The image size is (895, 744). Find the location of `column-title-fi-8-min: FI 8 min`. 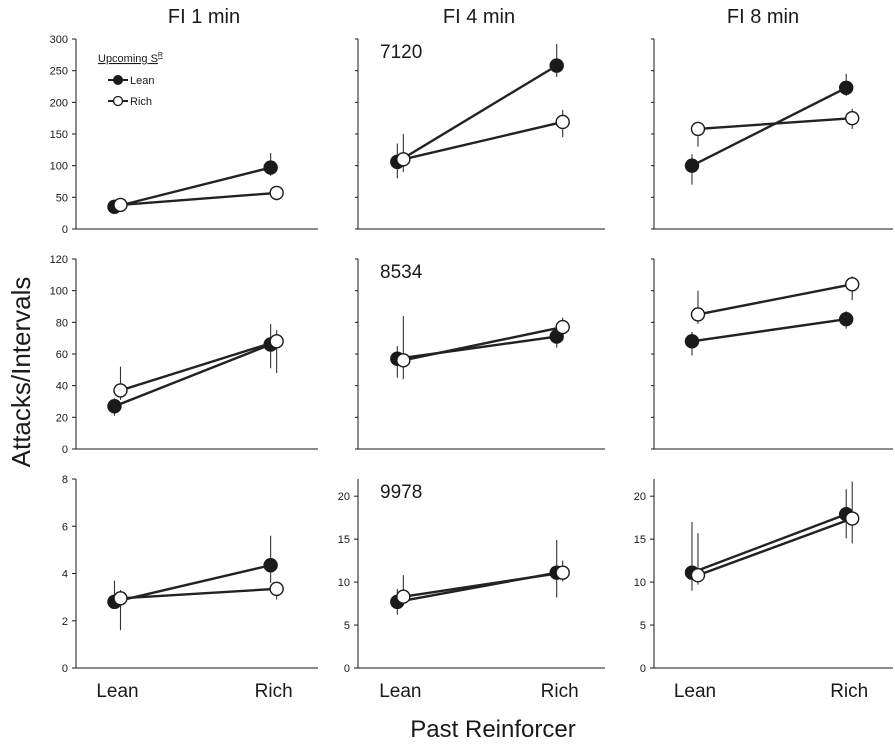

column-title-fi-8-min: FI 8 min is located at coordinates (763, 17).